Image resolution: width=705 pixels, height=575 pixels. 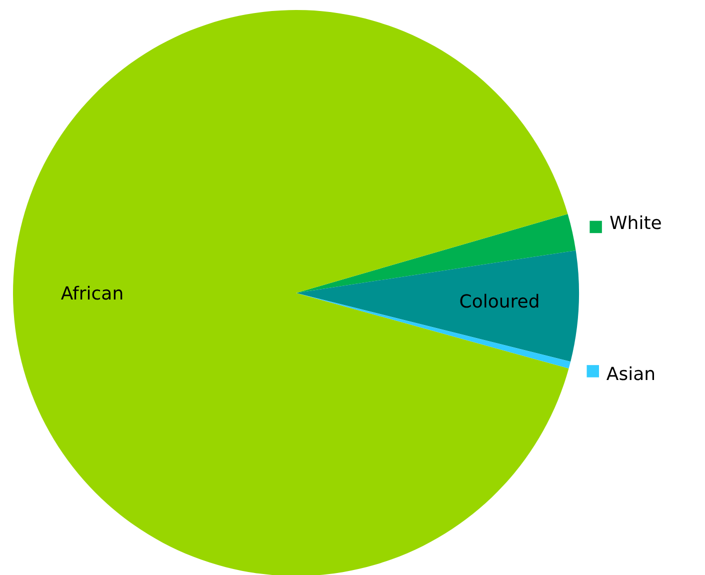 What do you see at coordinates (635, 223) in the screenshot?
I see `legend-label: White` at bounding box center [635, 223].